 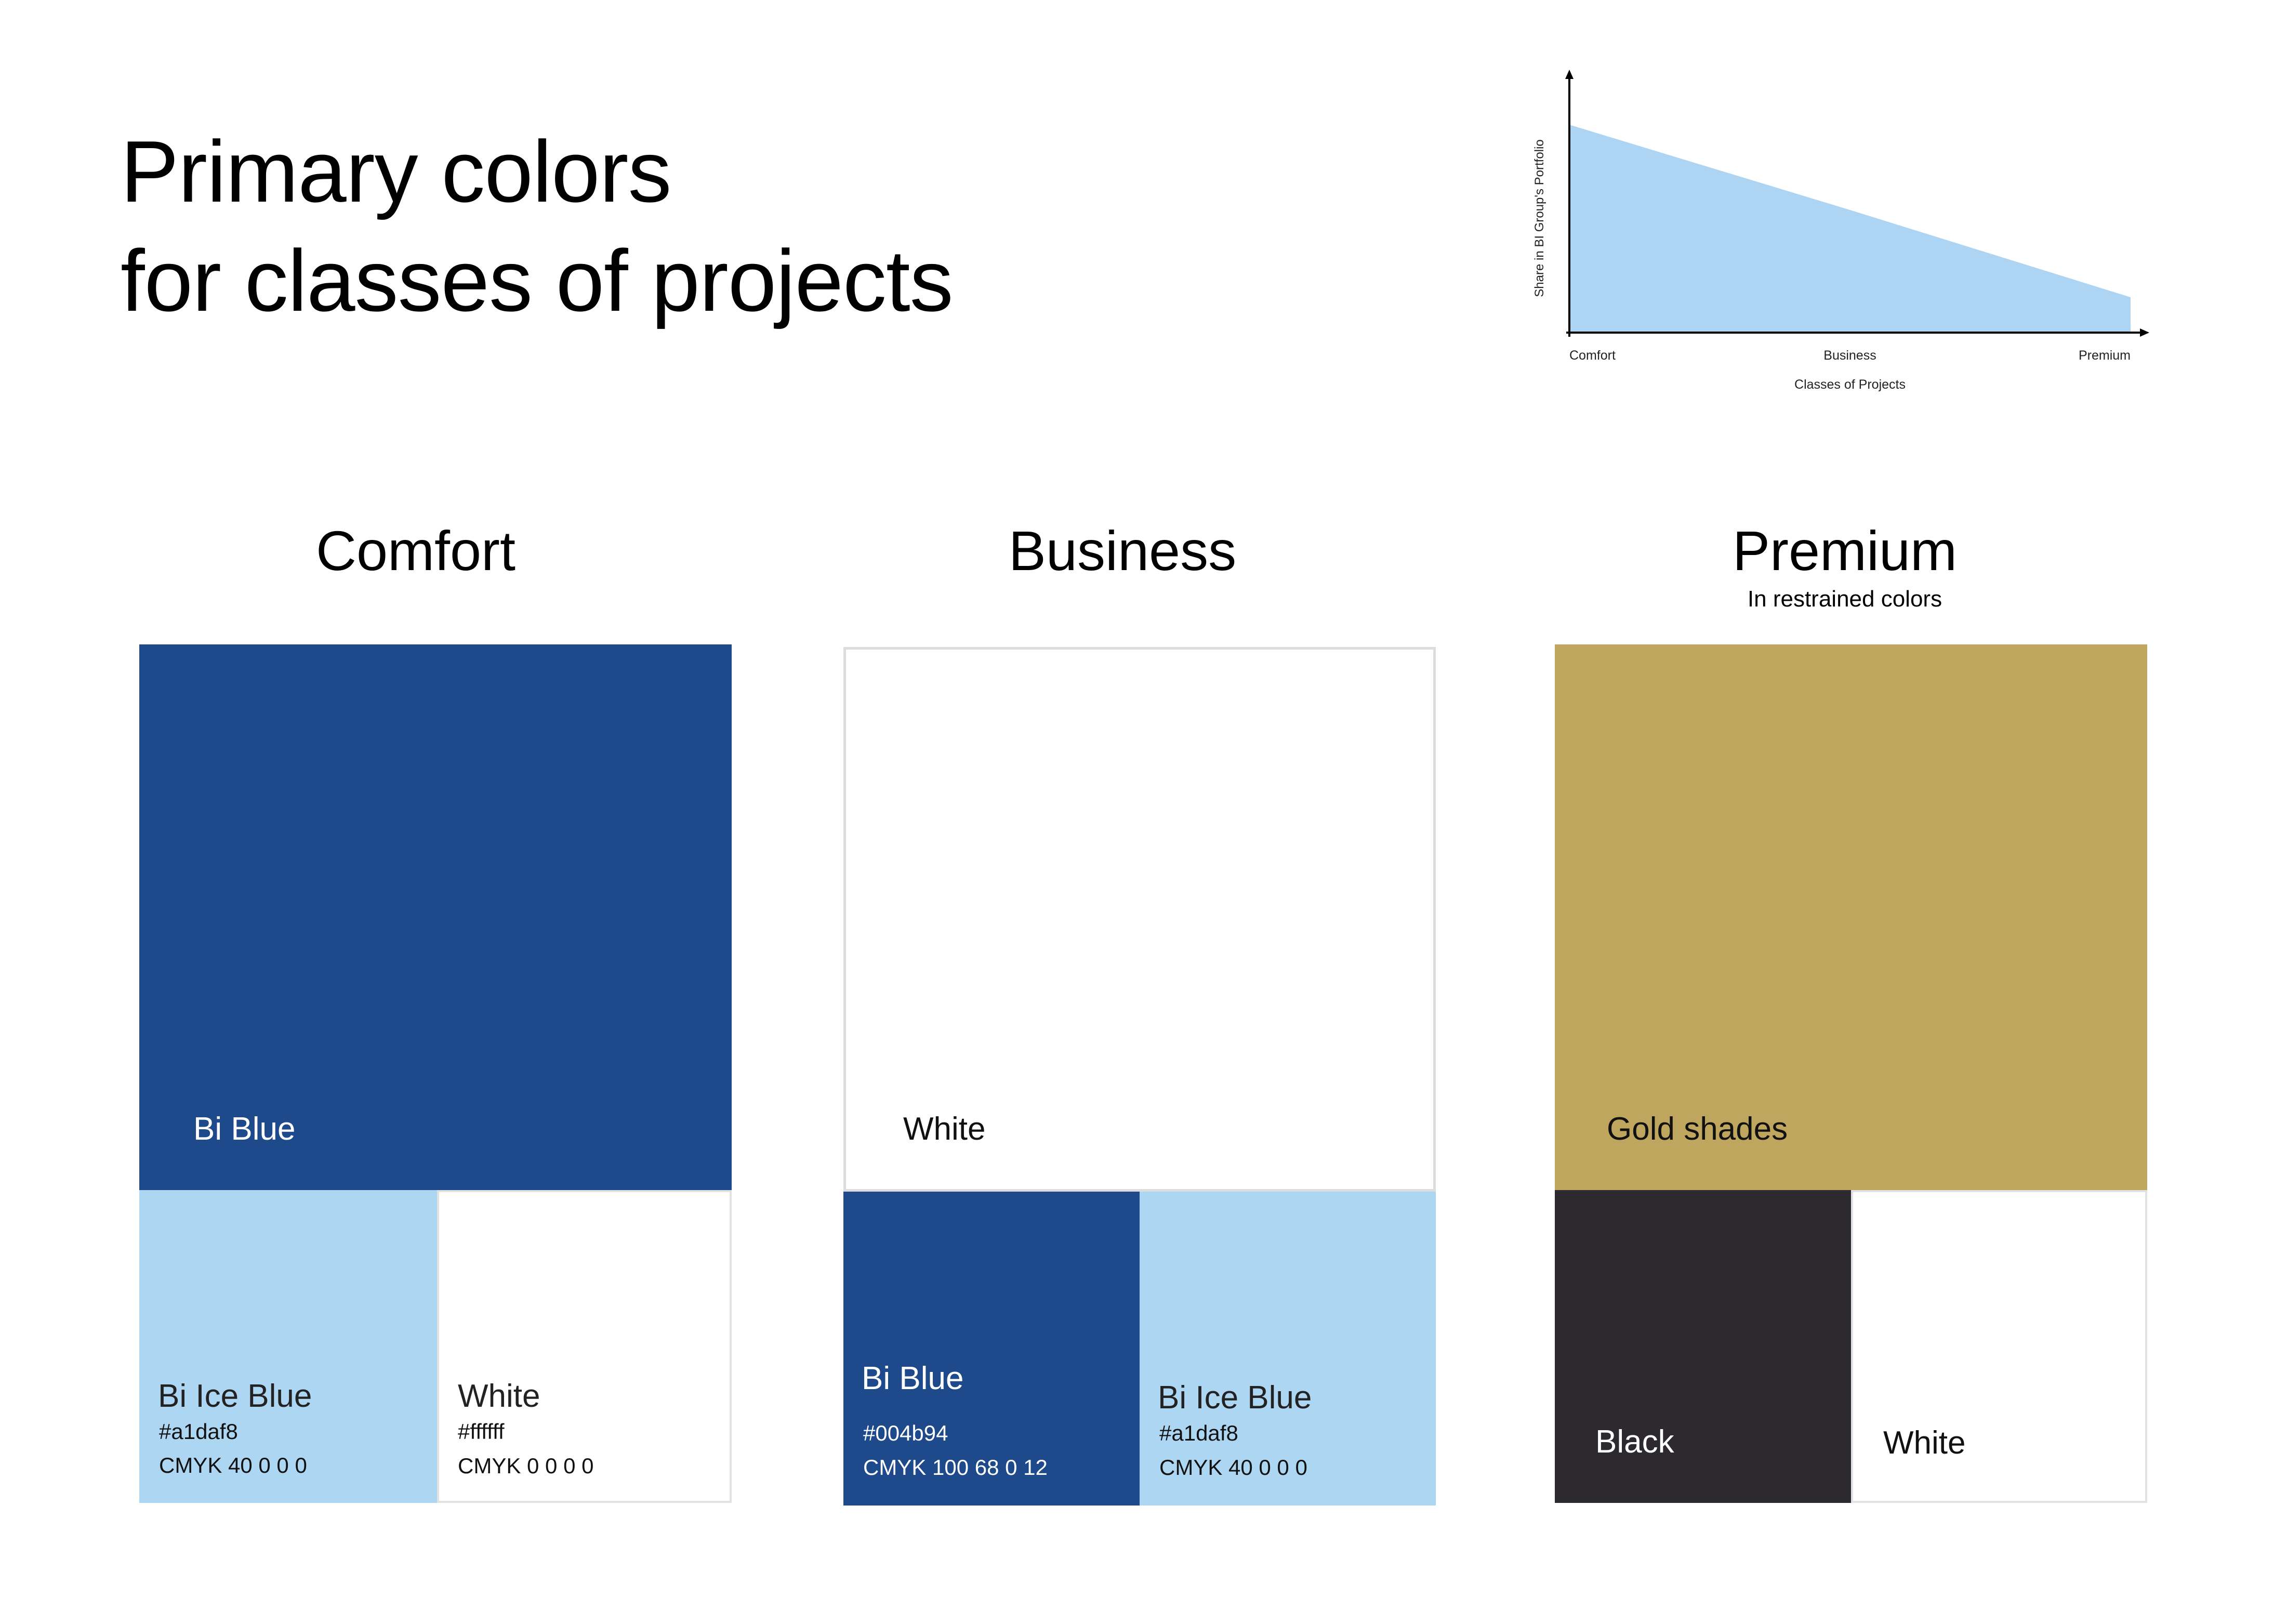 I want to click on class-subtitle-premium: In restrained colors, so click(x=1844, y=599).